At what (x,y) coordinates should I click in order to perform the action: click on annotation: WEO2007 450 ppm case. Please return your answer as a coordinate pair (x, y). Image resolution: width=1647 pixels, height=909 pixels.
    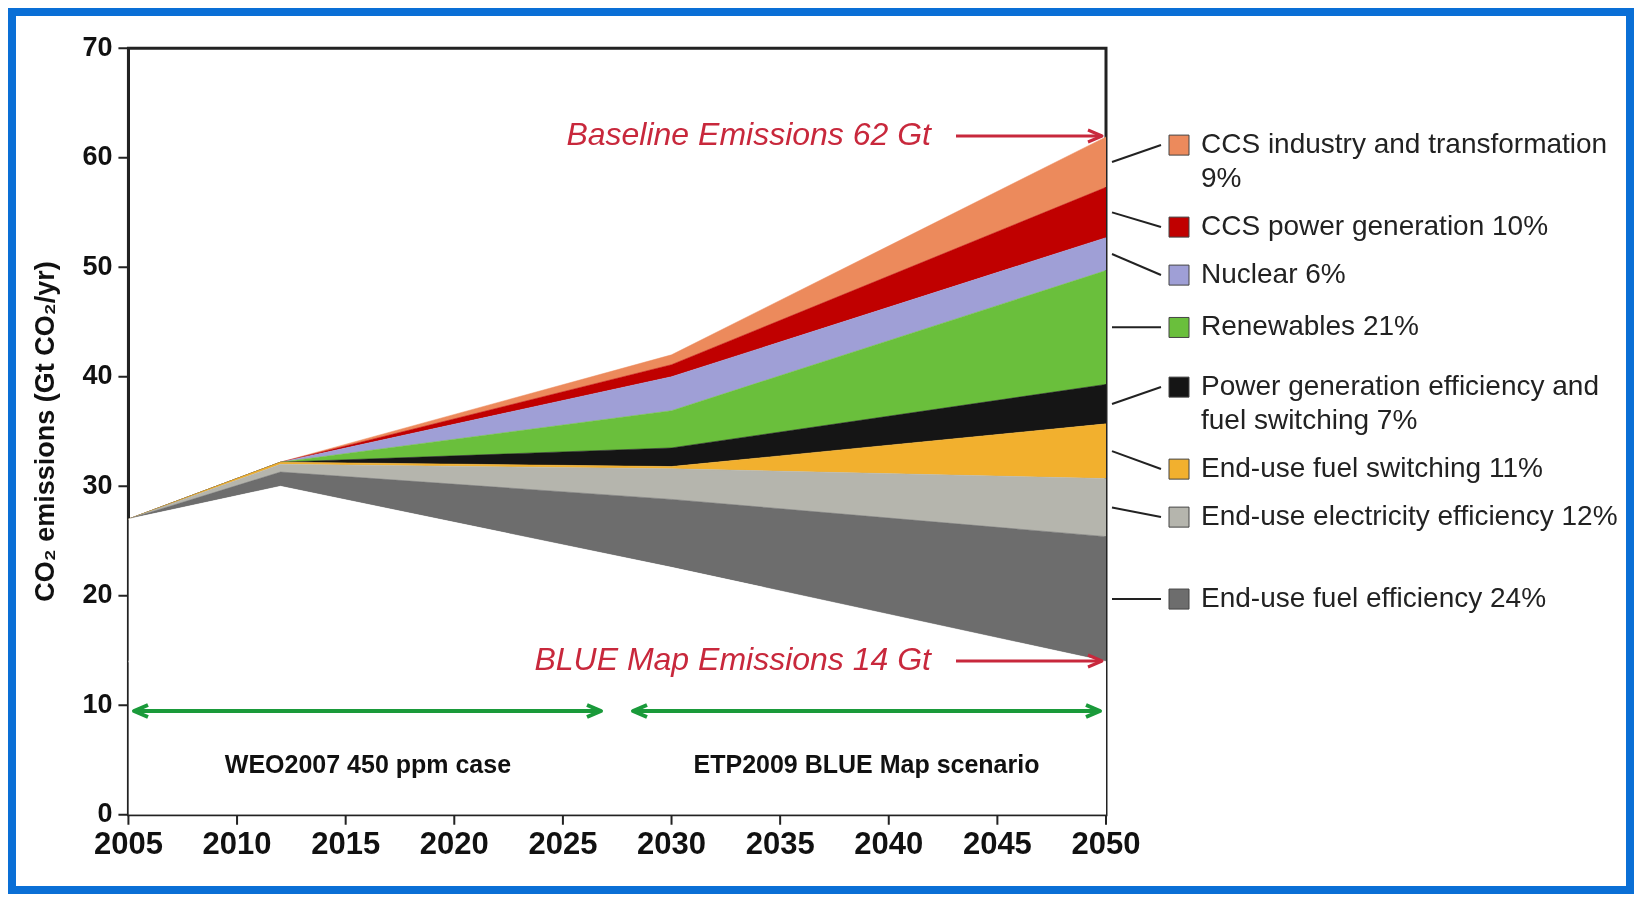
    Looking at the image, I should click on (368, 764).